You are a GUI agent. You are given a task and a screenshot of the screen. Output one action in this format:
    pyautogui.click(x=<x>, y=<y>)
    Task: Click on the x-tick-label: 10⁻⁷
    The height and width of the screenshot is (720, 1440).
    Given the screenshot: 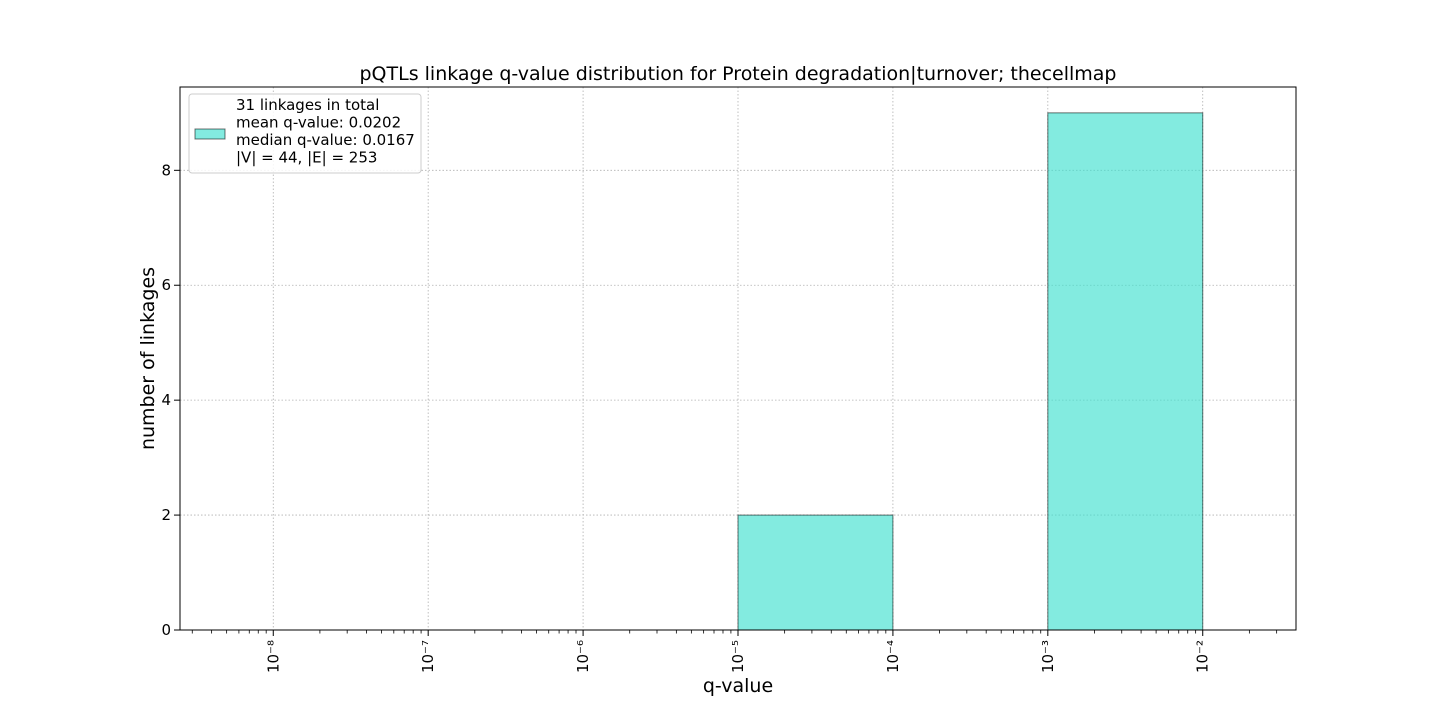 What is the action you would take?
    pyautogui.click(x=428, y=656)
    